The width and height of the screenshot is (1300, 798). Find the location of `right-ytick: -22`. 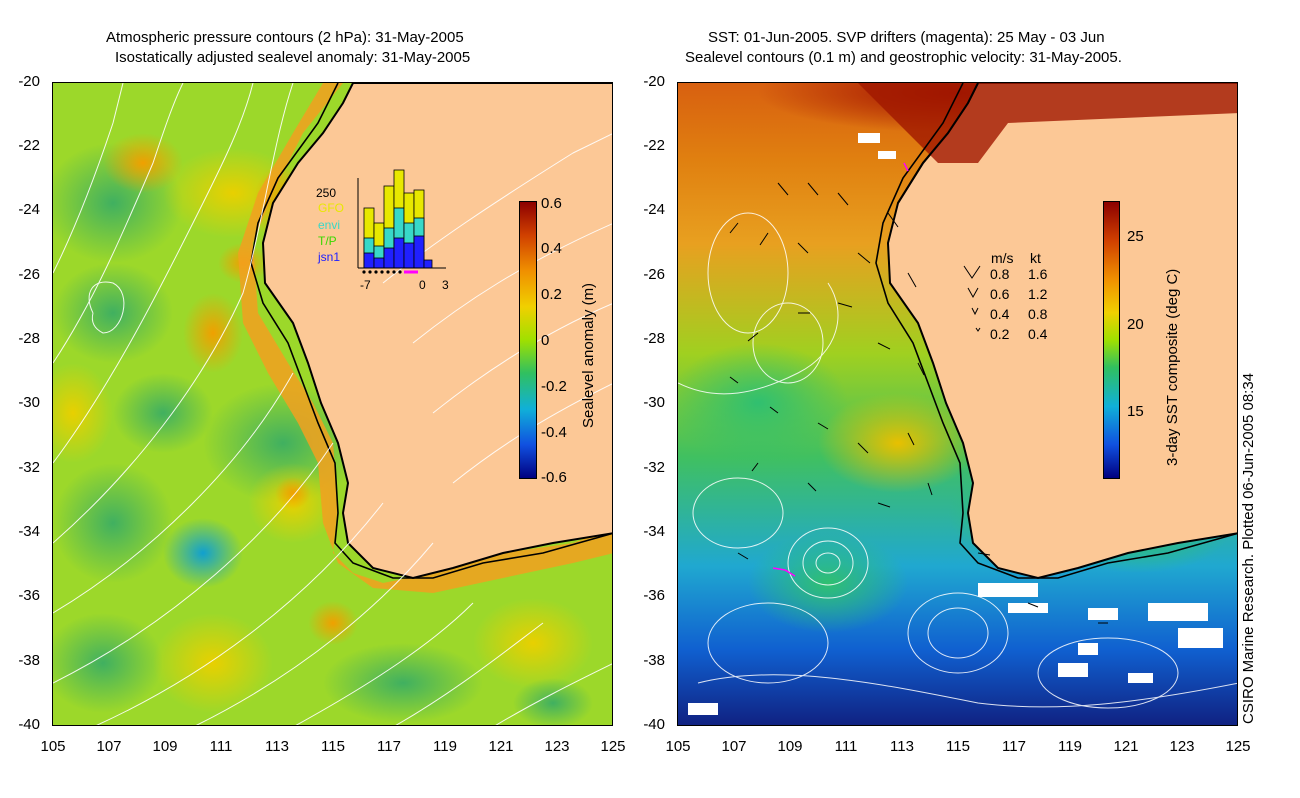

right-ytick: -22 is located at coordinates (654, 145).